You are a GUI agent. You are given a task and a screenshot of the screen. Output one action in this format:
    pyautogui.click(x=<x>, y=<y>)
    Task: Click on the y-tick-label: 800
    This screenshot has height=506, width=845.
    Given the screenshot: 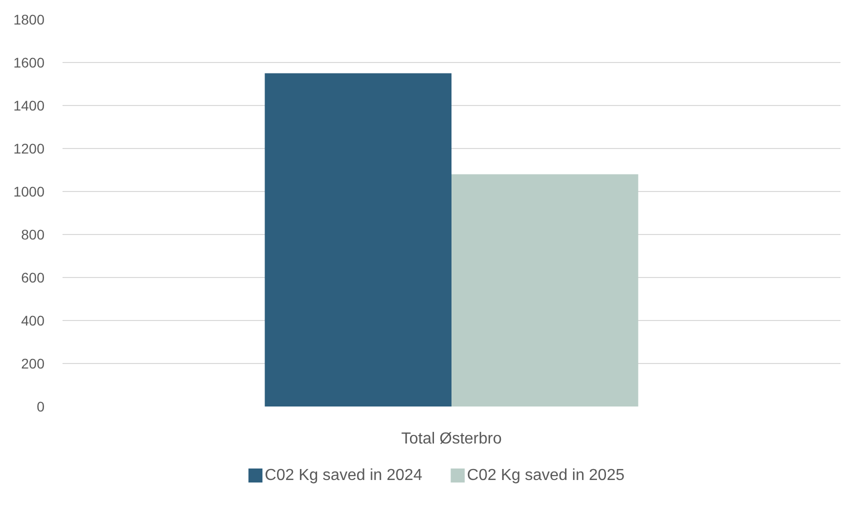 What is the action you would take?
    pyautogui.click(x=33, y=234)
    